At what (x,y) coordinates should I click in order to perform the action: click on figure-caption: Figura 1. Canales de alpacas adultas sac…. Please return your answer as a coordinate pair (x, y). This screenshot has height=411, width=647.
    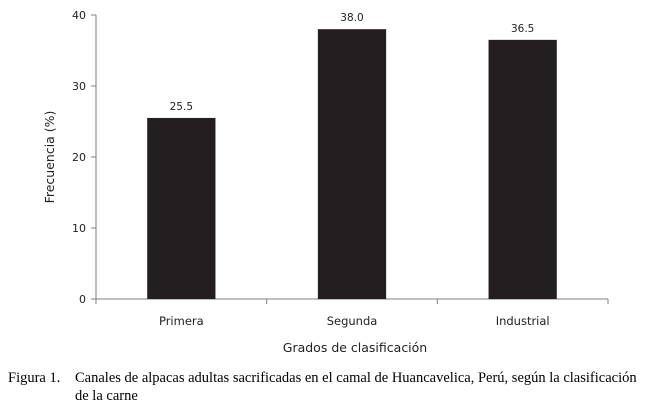
    Looking at the image, I should click on (325, 387).